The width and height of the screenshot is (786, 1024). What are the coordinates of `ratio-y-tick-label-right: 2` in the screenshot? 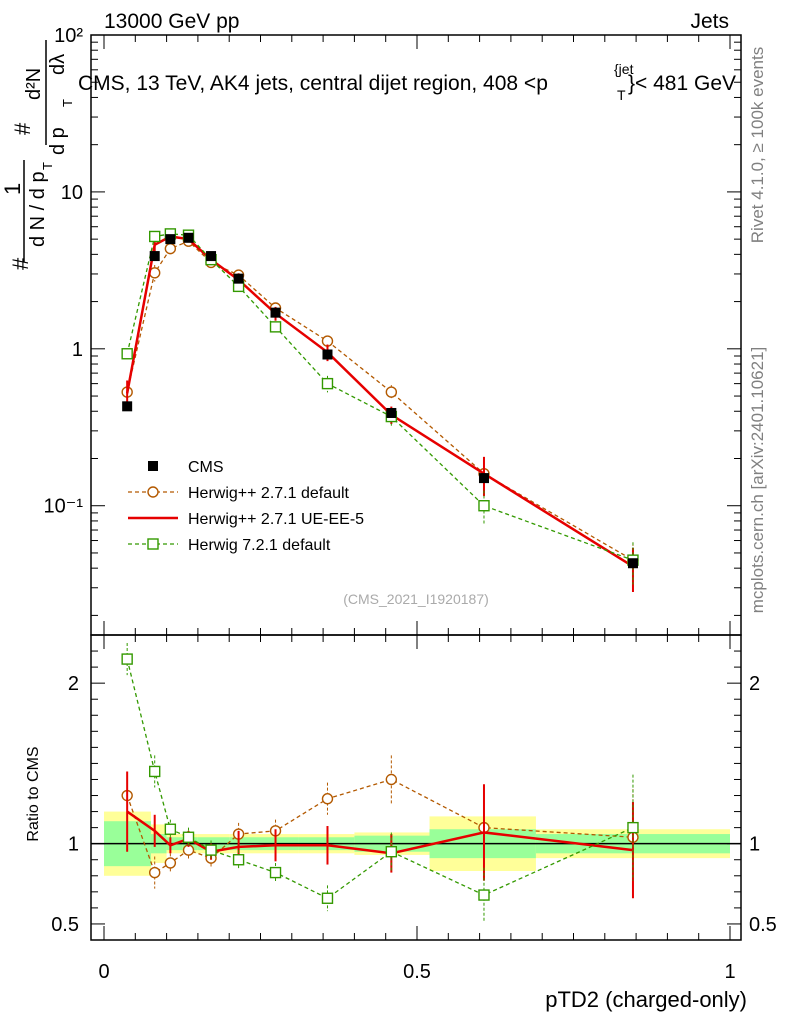 It's located at (754, 684).